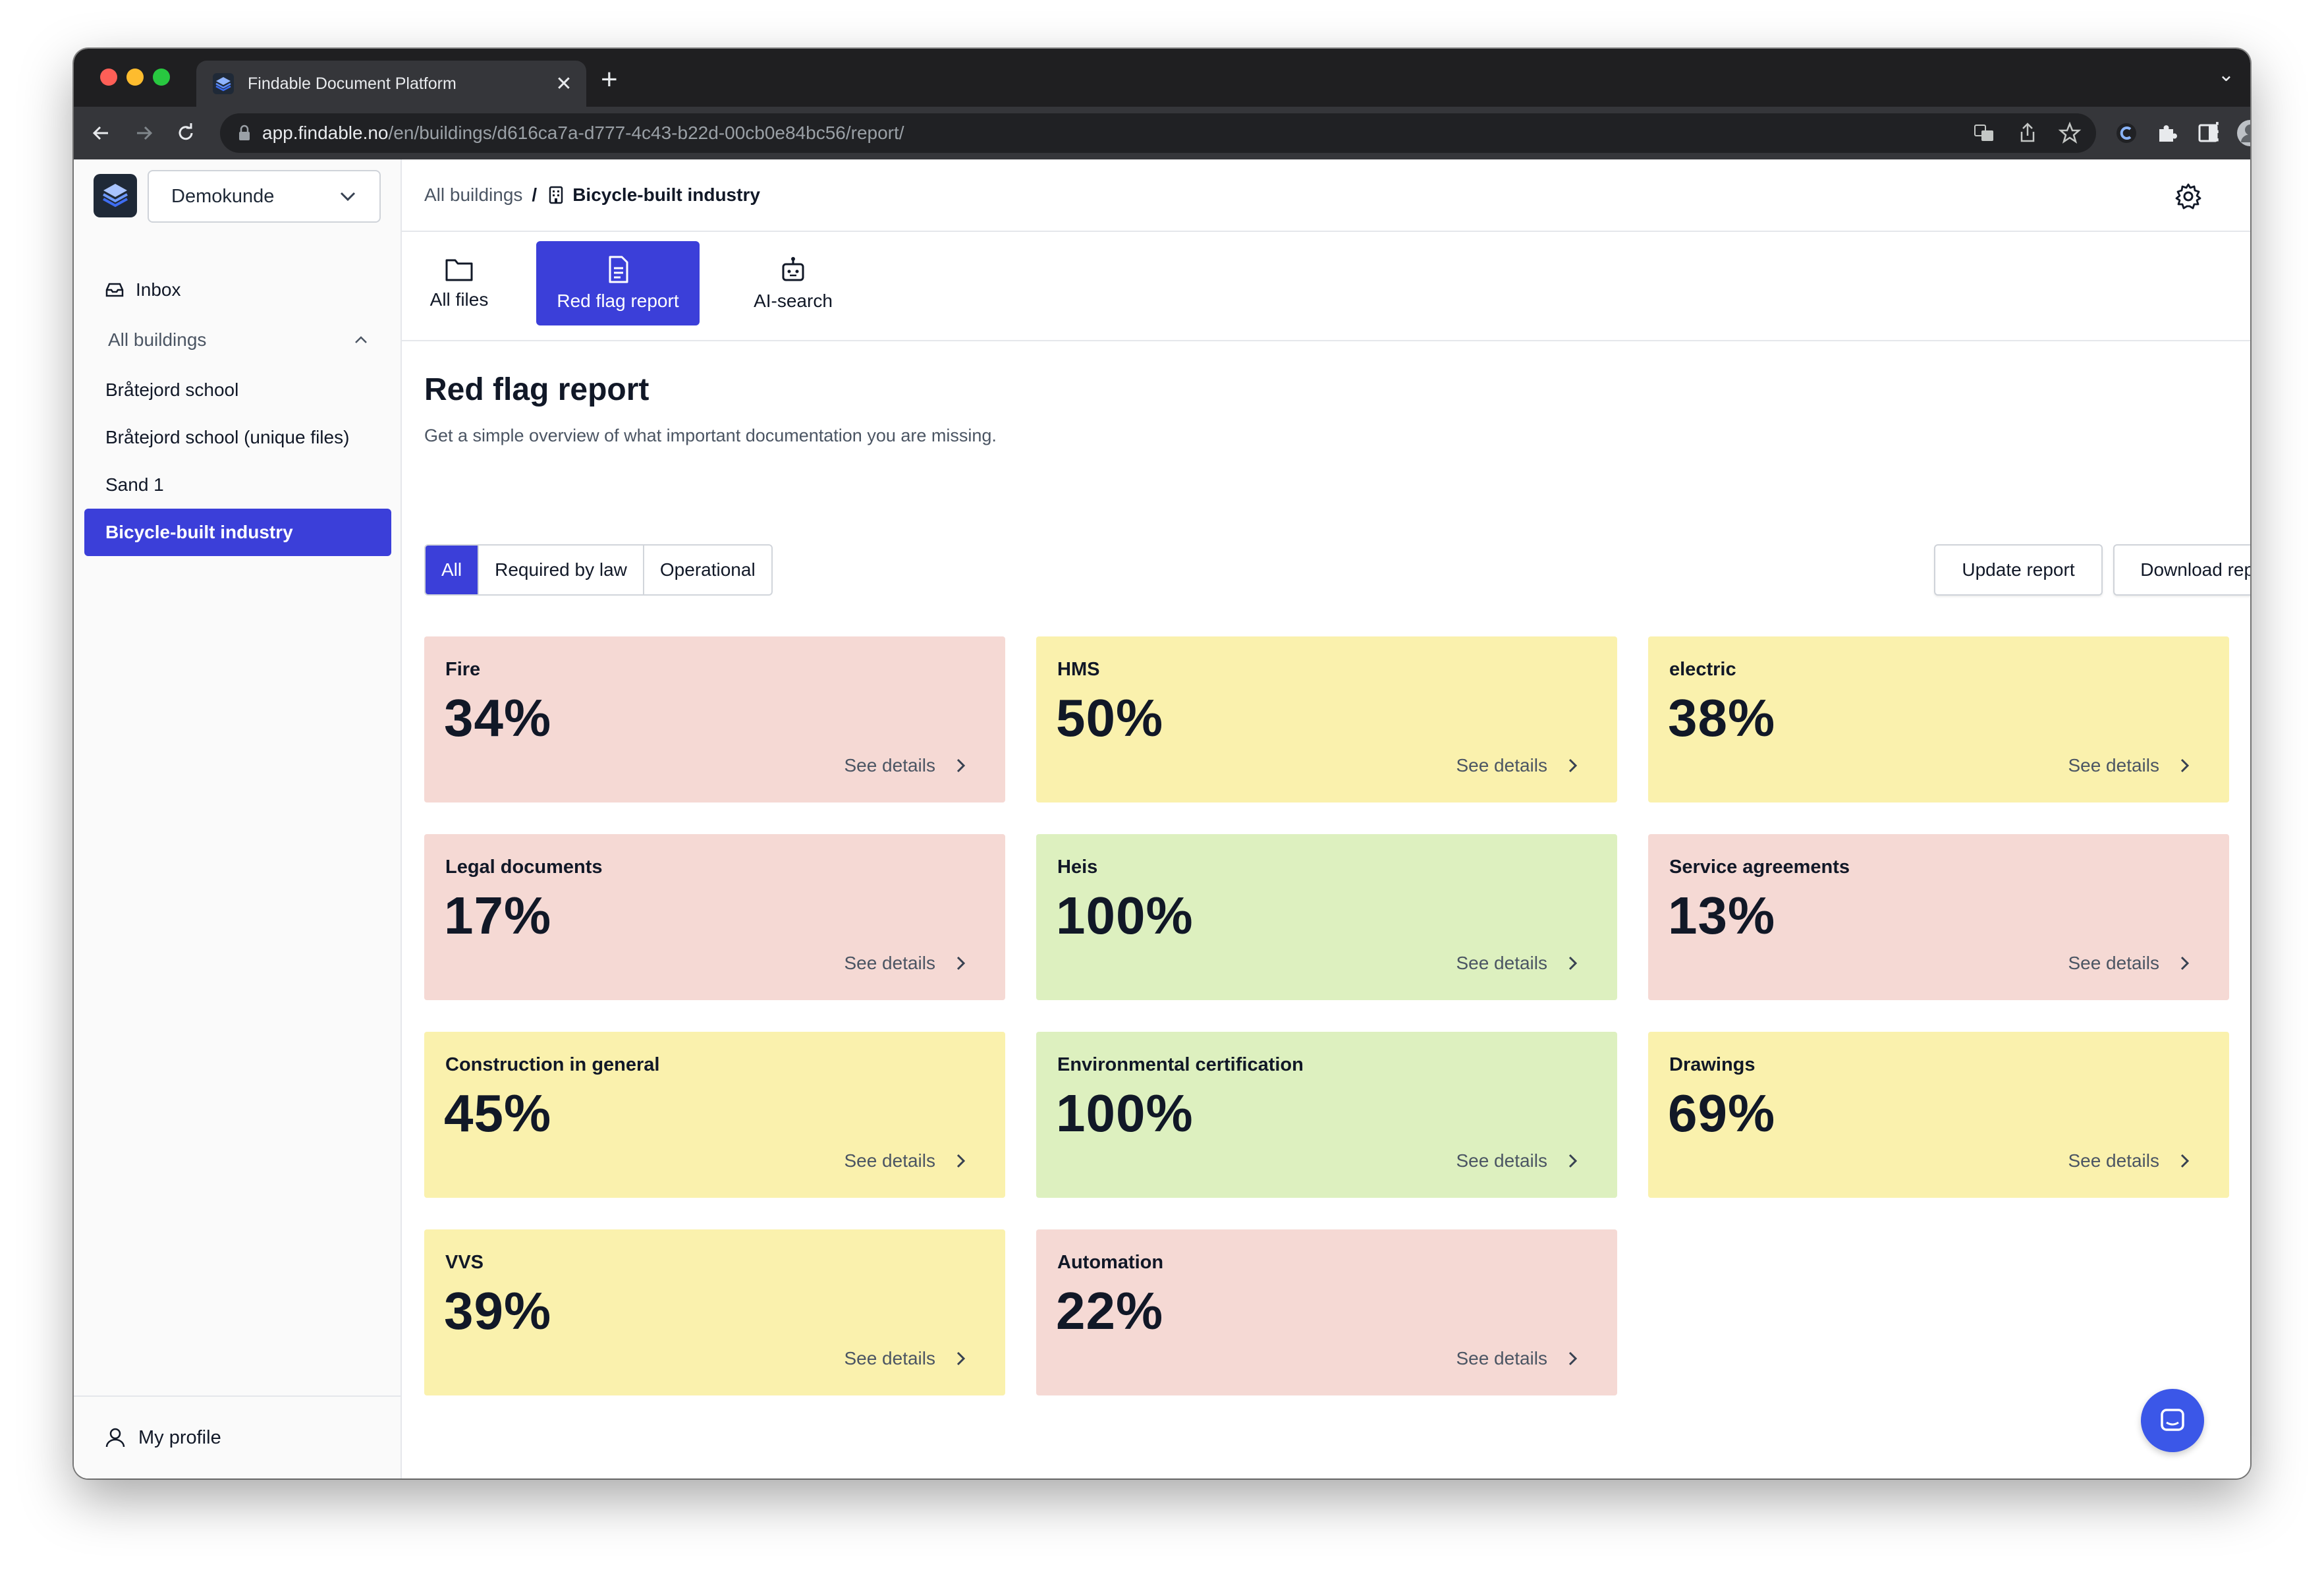 Image resolution: width=2324 pixels, height=1576 pixels. I want to click on profile-avatar-icon, so click(2243, 133).